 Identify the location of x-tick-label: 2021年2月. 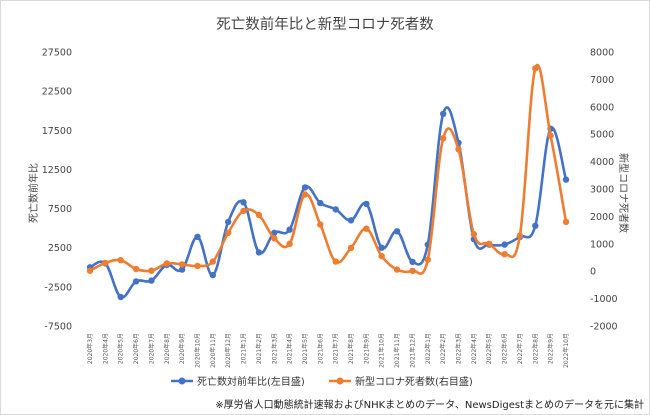
(259, 348).